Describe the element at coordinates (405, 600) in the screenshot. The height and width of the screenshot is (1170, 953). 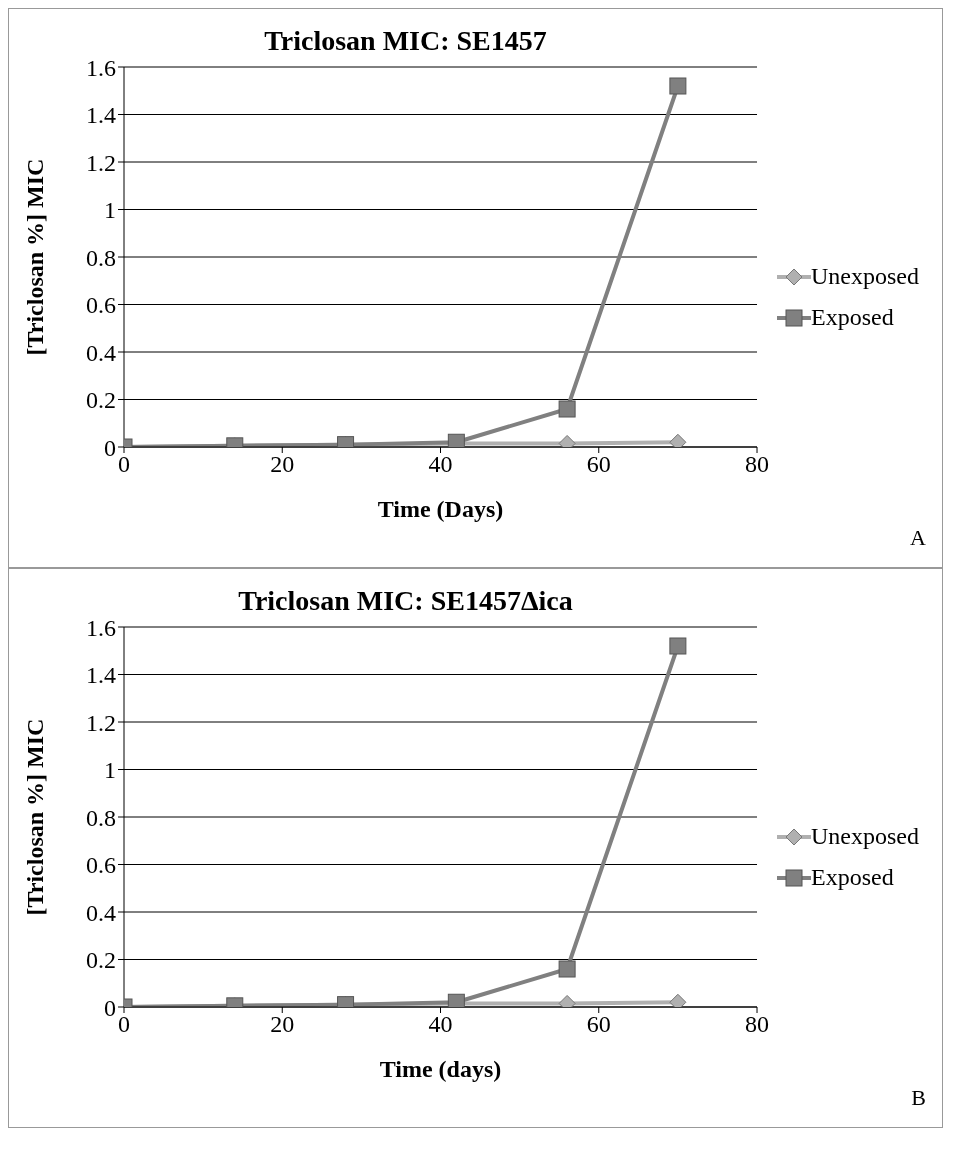
I see `chart-title: Triclosan MIC: SE1457Δica` at that location.